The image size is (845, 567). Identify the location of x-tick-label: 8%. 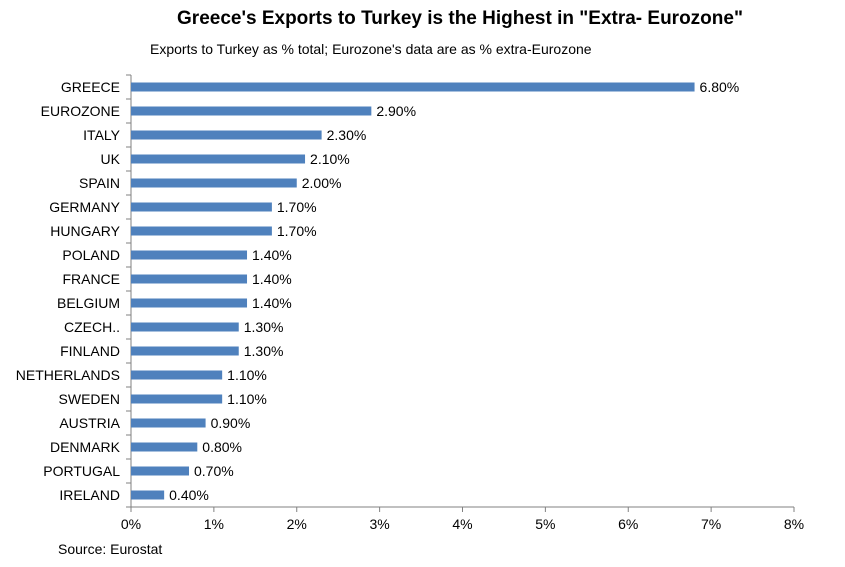
(794, 524).